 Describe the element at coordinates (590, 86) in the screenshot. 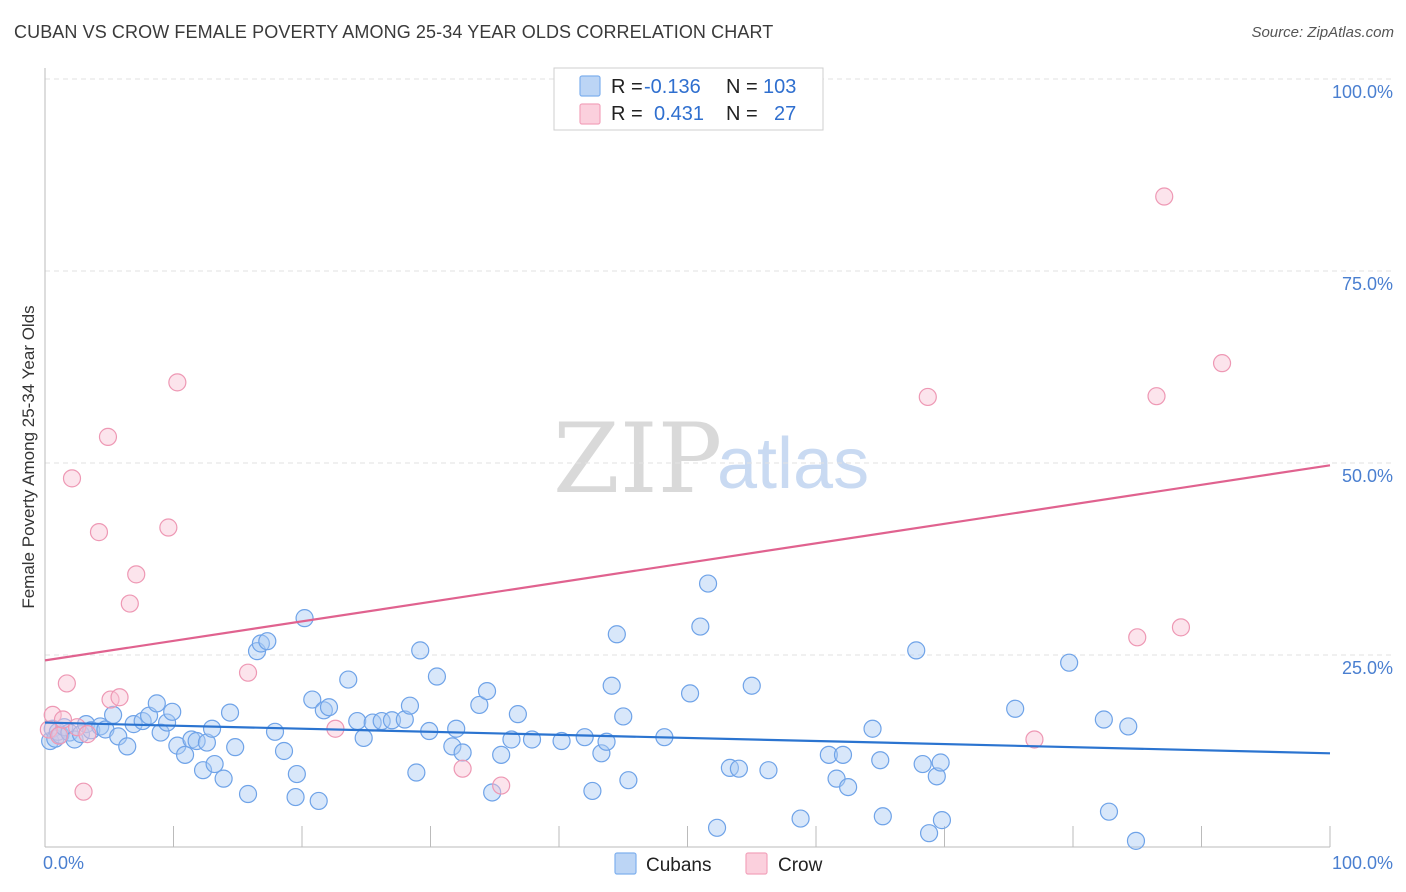

I see `legend-swatch-cubans` at that location.